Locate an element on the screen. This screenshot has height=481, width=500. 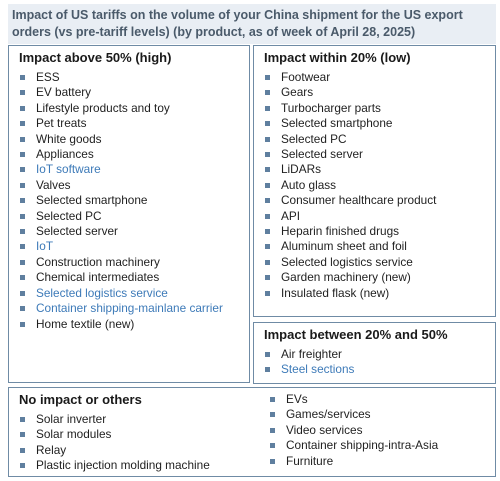
list-item-label: Valves is located at coordinates (53, 184).